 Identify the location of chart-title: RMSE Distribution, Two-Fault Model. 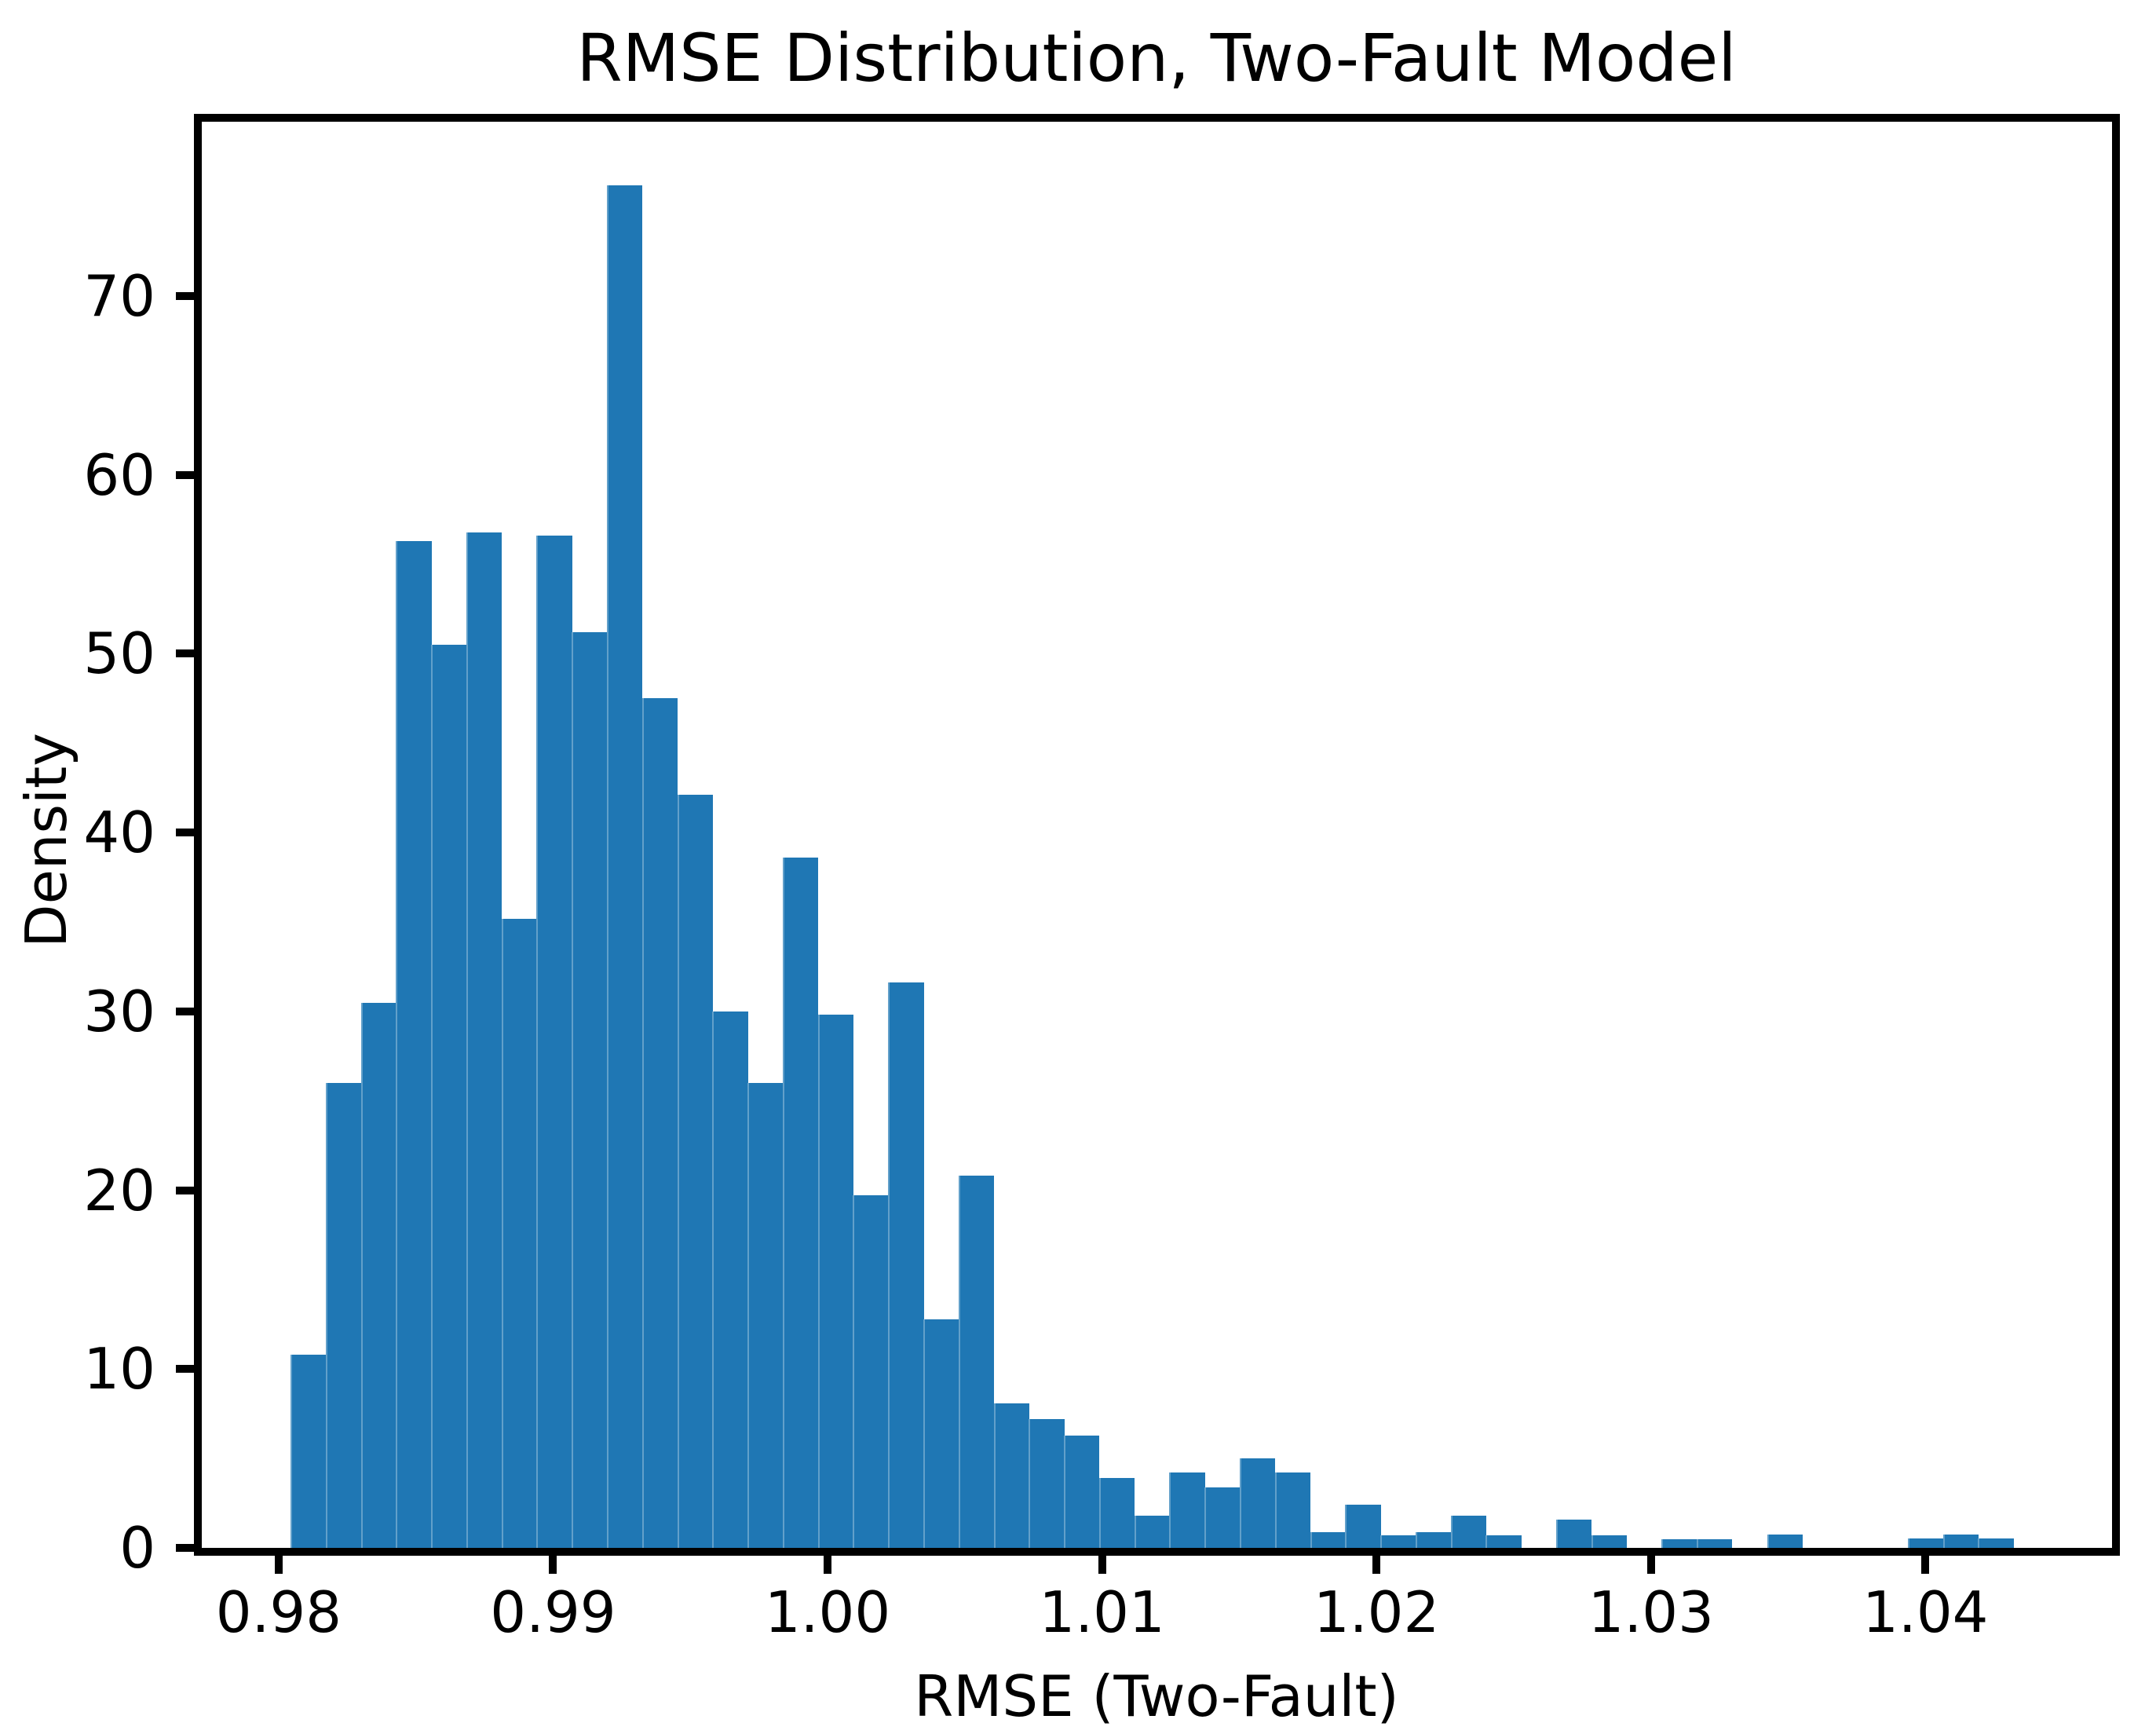
(1156, 58).